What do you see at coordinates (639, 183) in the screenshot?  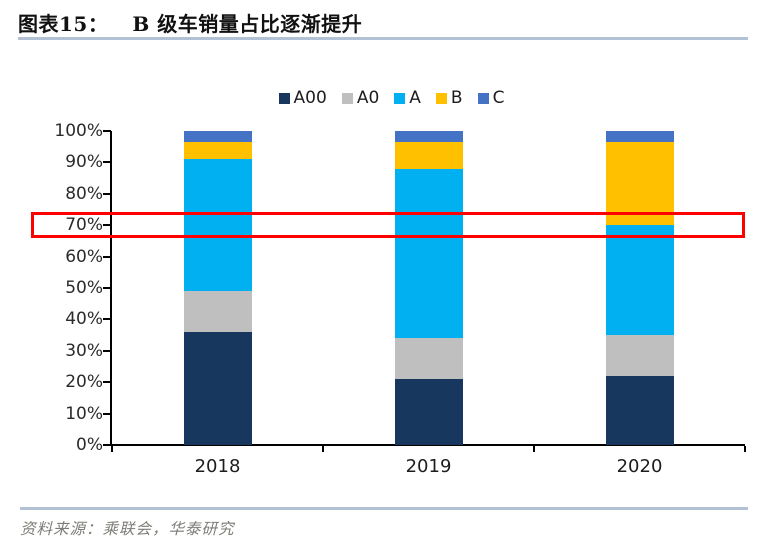 I see `bar-segment-B-2020` at bounding box center [639, 183].